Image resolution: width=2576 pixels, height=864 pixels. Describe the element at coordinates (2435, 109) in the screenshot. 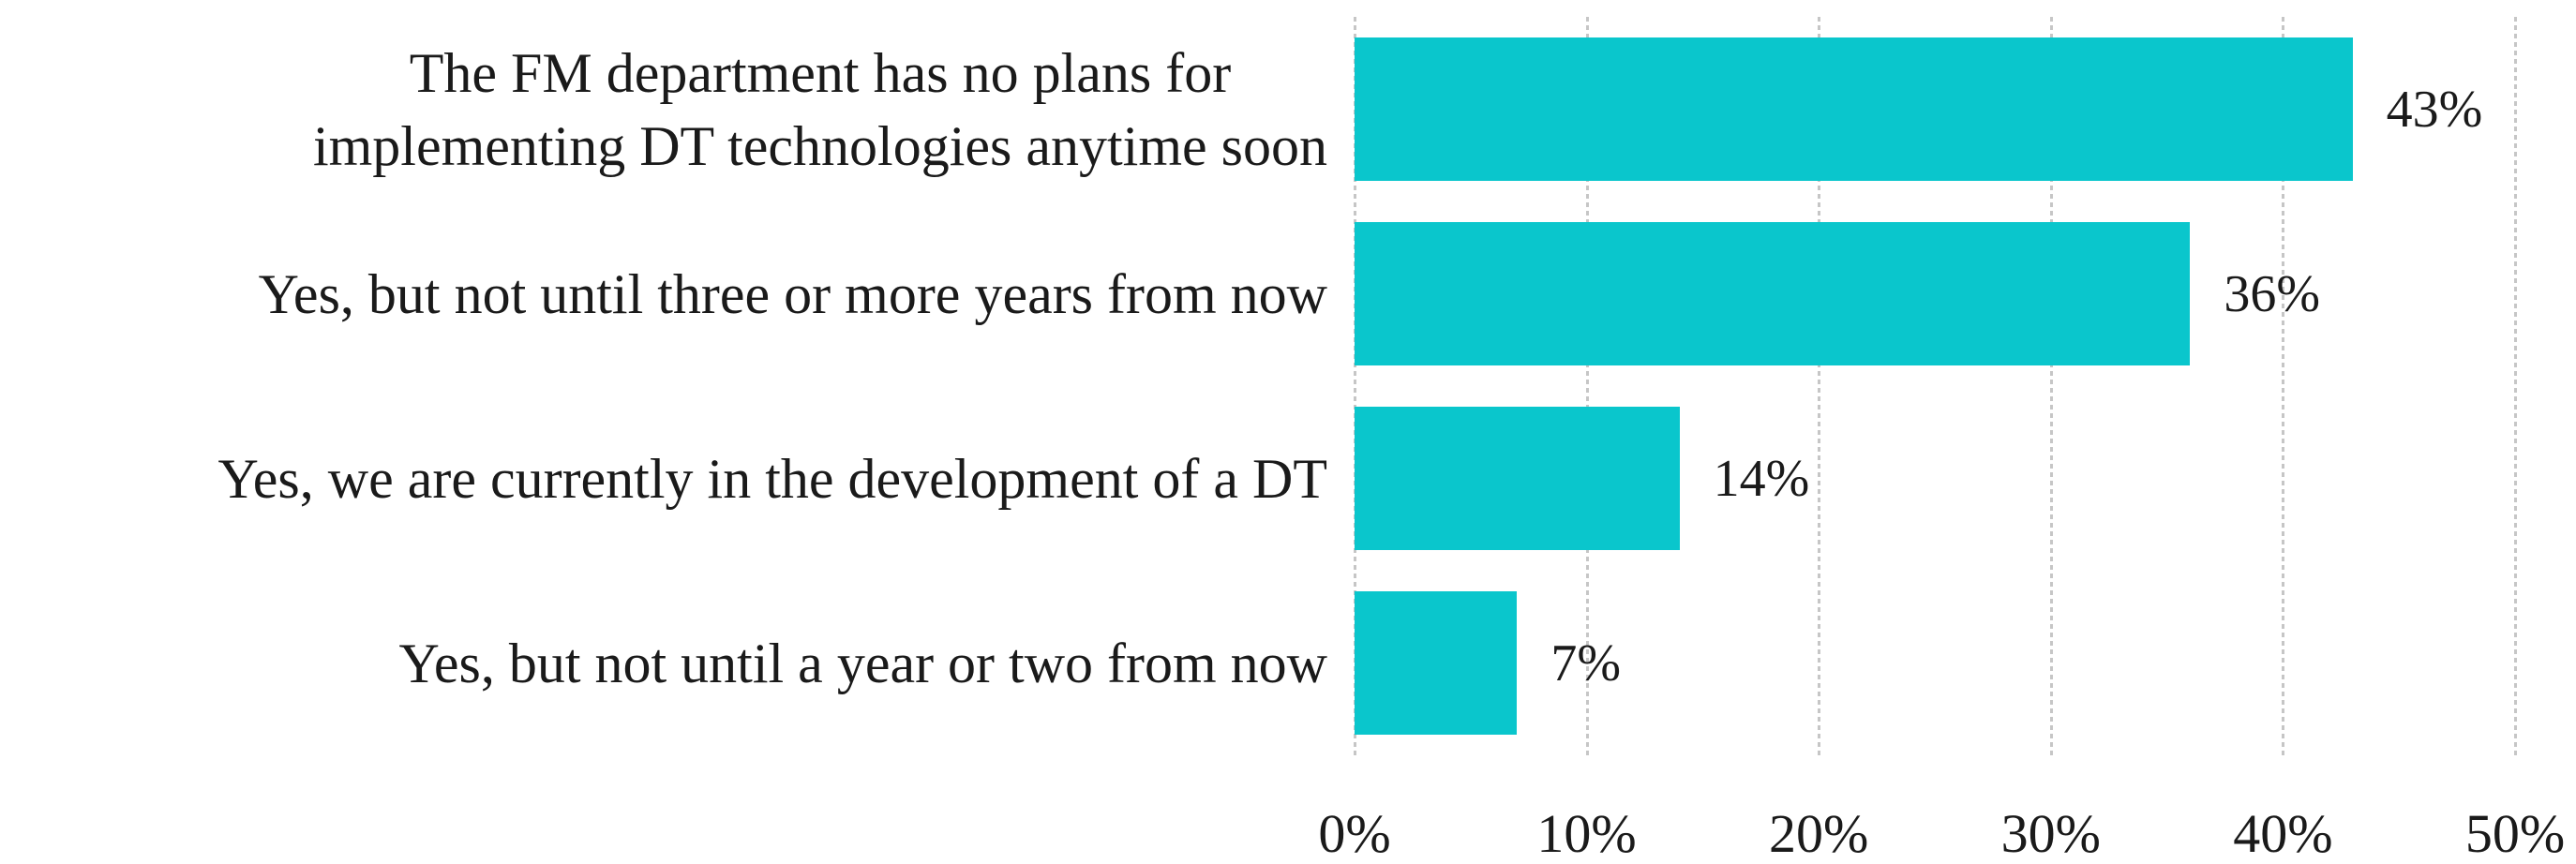

I see `value-label: 43%` at that location.